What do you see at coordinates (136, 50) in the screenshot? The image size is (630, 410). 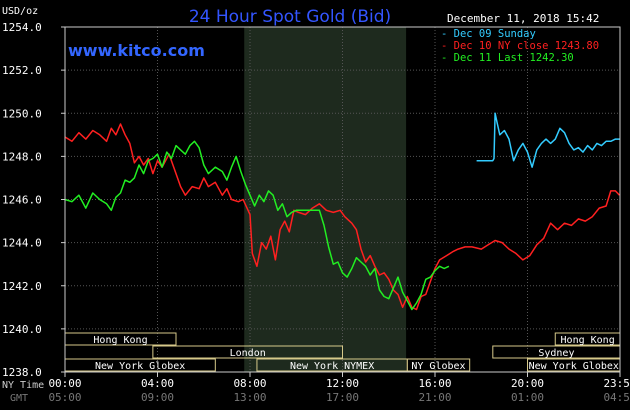 I see `brand-watermark: www.kitco.com` at bounding box center [136, 50].